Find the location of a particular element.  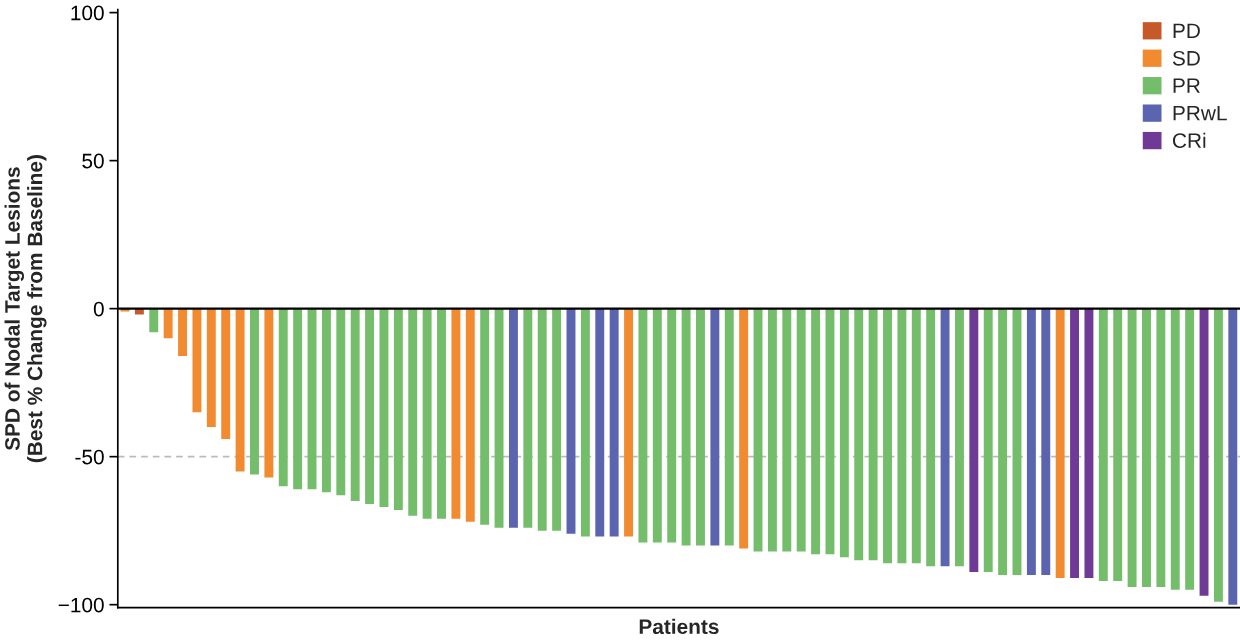

legend-label: PD is located at coordinates (1186, 30).